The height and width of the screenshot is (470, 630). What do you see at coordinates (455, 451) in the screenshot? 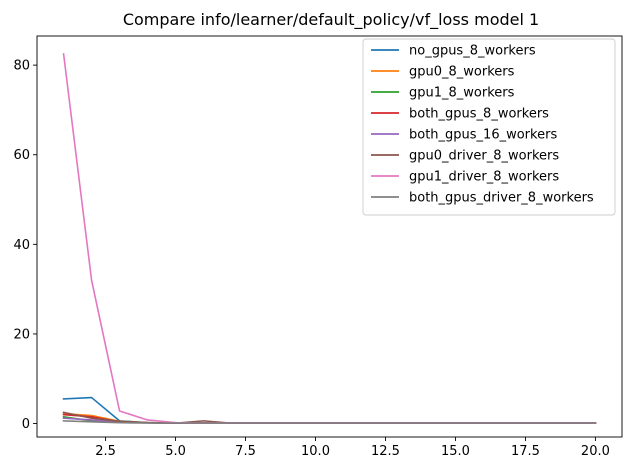
I see `x-tick-label: 15.0` at bounding box center [455, 451].